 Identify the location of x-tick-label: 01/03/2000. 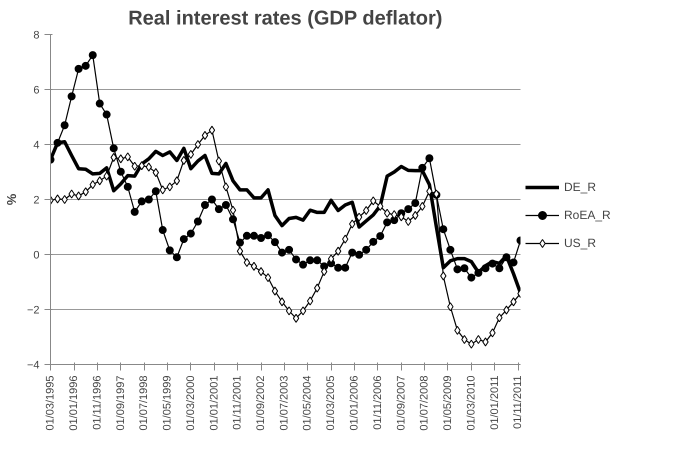
(190, 403).